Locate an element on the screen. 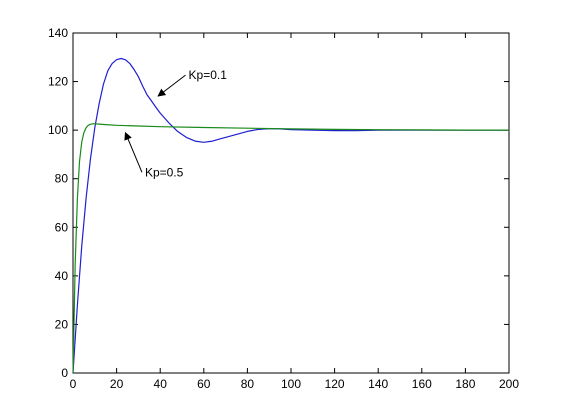  x-tick-label: 80 is located at coordinates (248, 384).